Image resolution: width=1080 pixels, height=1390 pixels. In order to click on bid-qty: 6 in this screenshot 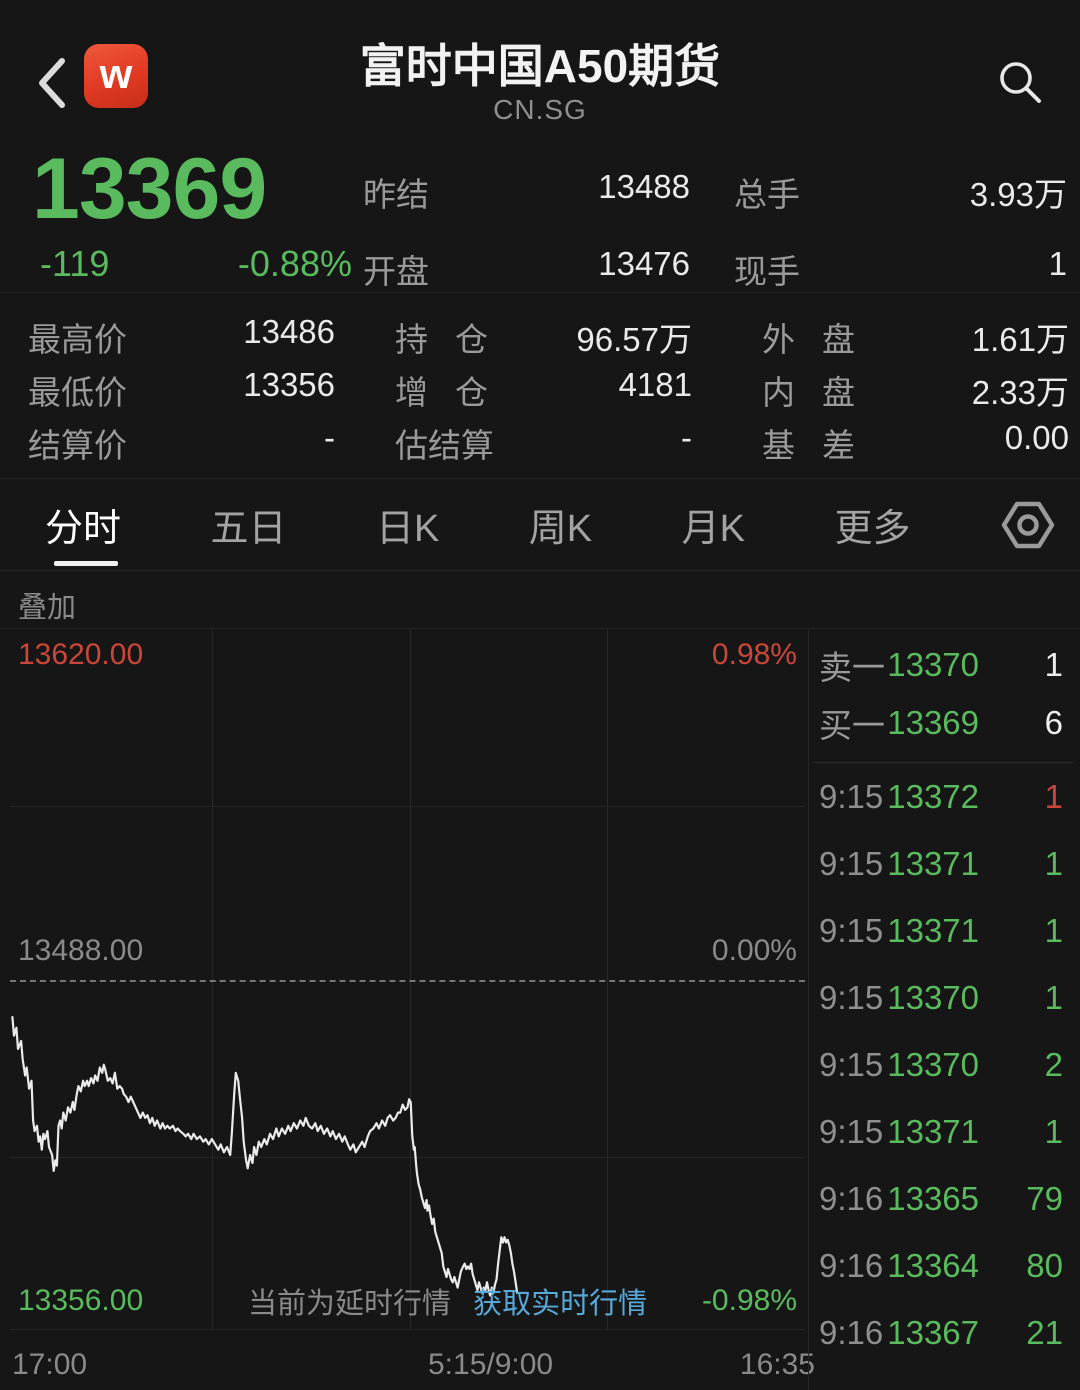, I will do `click(1053, 722)`.